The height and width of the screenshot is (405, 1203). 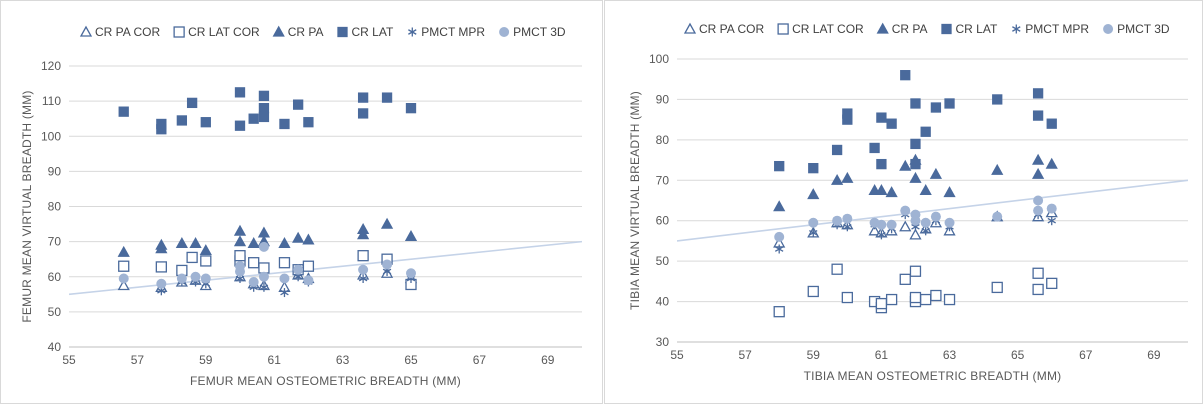 What do you see at coordinates (51, 66) in the screenshot?
I see `femur-y-tick-120: 120` at bounding box center [51, 66].